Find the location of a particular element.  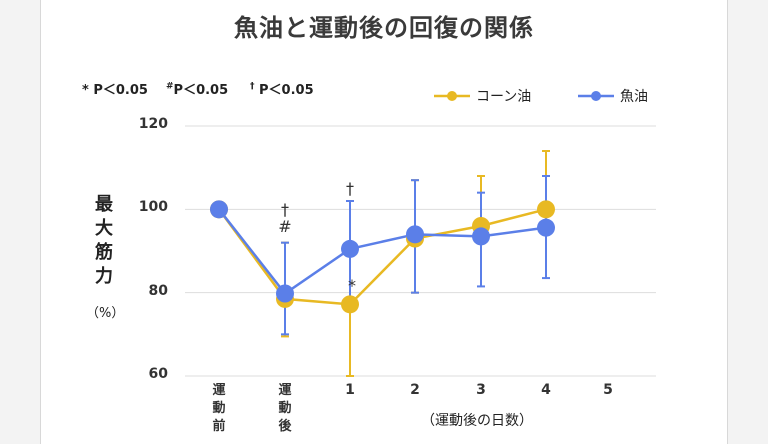

legend-entry-fish-oil: 魚油 is located at coordinates (634, 97).